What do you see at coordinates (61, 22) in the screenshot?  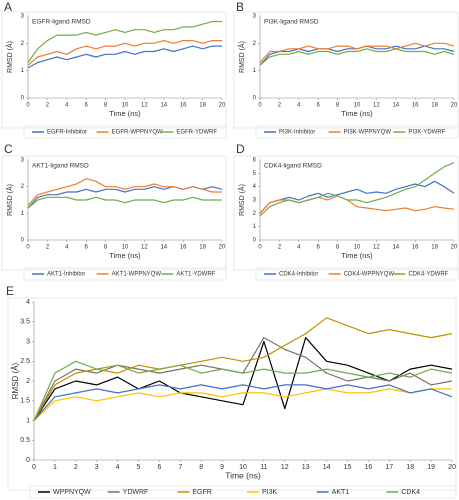 I see `chart-title: EGFR-ligand RMSD` at bounding box center [61, 22].